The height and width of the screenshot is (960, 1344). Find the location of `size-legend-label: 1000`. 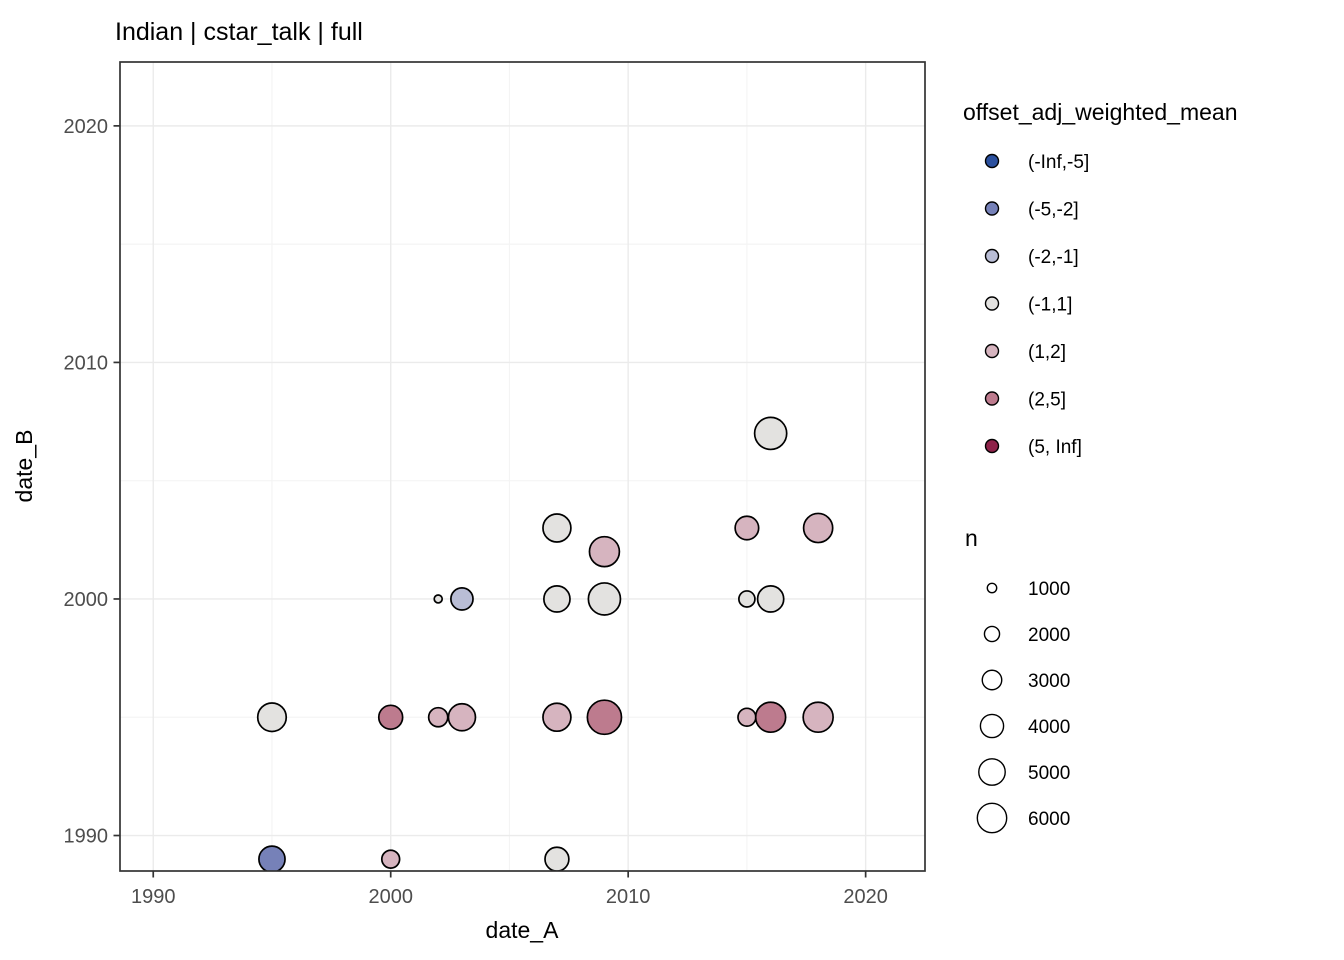

size-legend-label: 1000 is located at coordinates (1049, 589).